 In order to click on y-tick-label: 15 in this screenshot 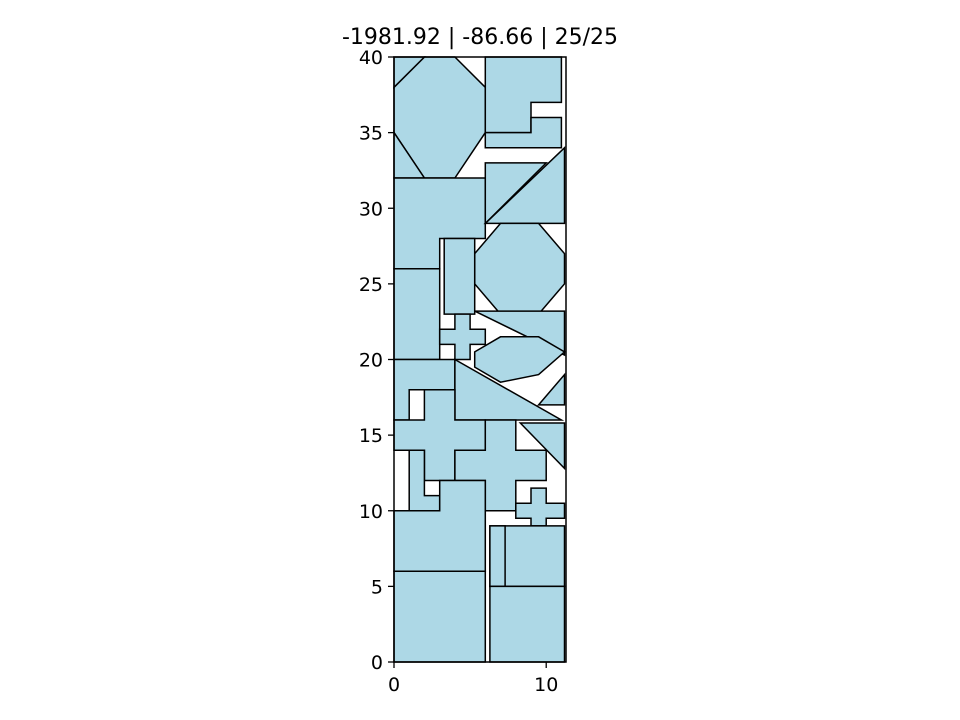, I will do `click(371, 436)`.